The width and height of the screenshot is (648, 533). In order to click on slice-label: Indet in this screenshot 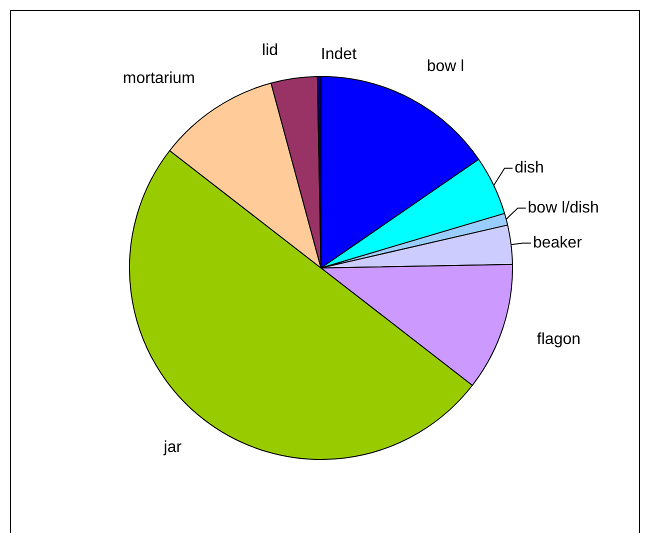, I will do `click(339, 54)`.